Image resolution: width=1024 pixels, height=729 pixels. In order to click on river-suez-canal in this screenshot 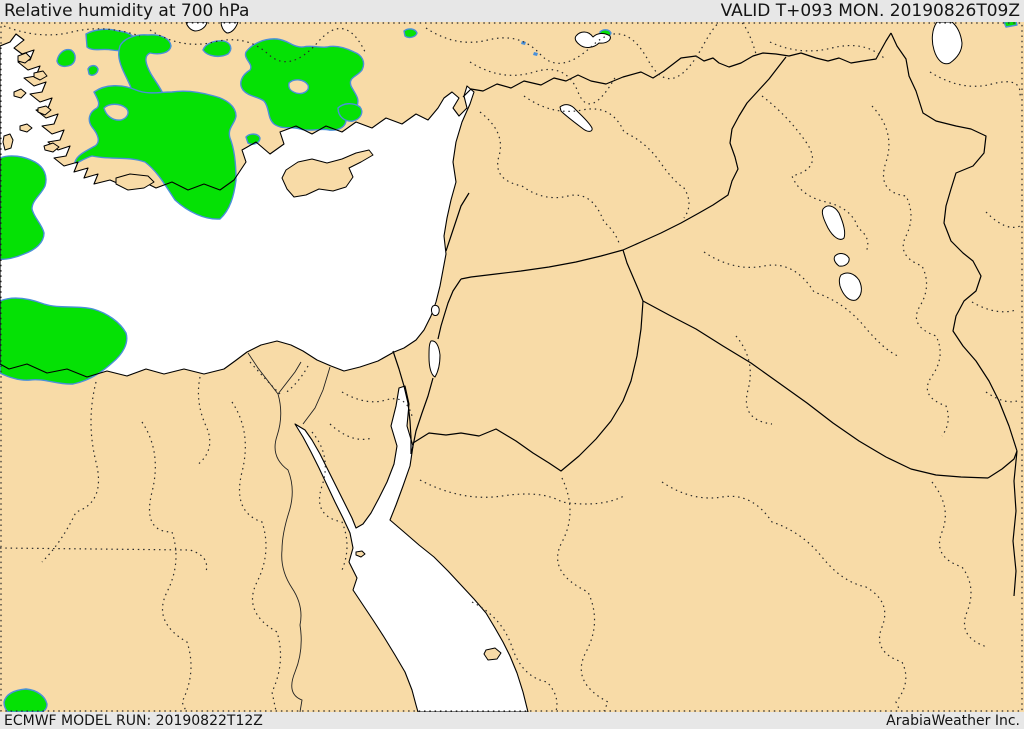, I will do `click(316, 395)`.